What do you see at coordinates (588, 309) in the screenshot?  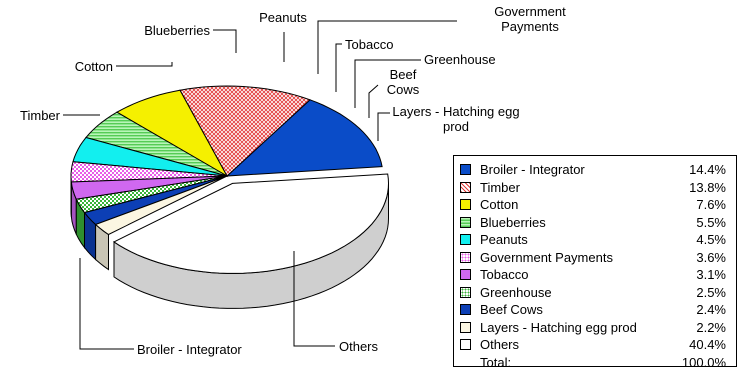 I see `legend-label: Beef Cows` at bounding box center [588, 309].